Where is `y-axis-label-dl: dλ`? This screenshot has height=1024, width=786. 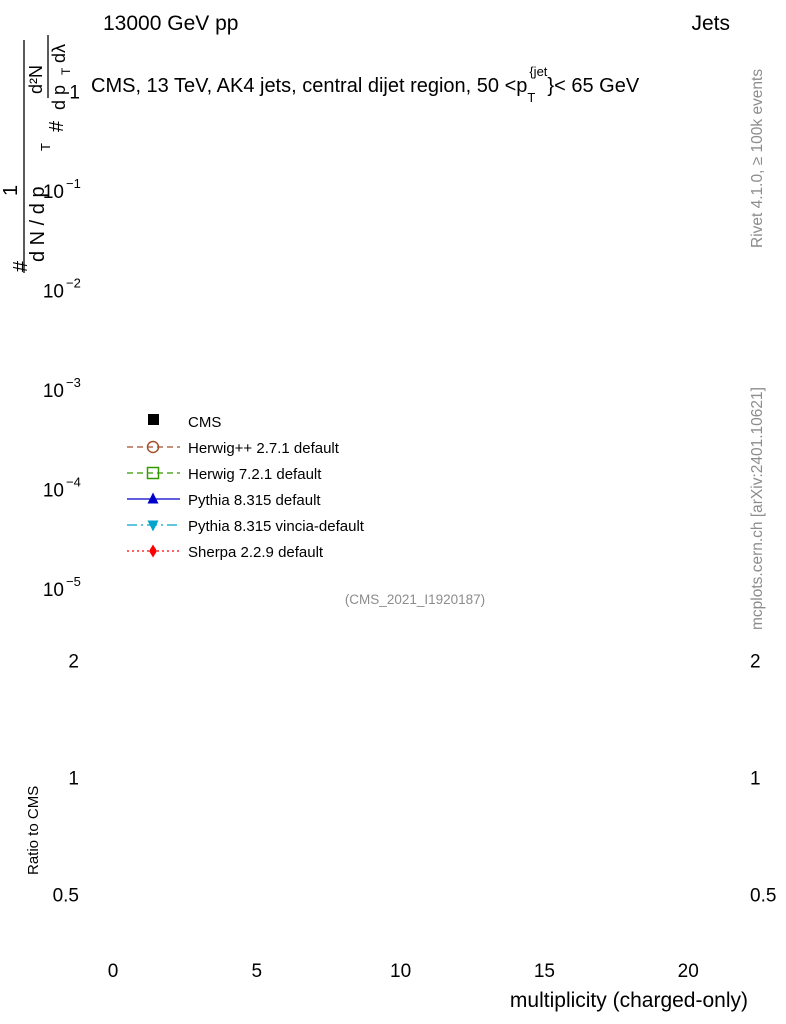 y-axis-label-dl: dλ is located at coordinates (59, 53).